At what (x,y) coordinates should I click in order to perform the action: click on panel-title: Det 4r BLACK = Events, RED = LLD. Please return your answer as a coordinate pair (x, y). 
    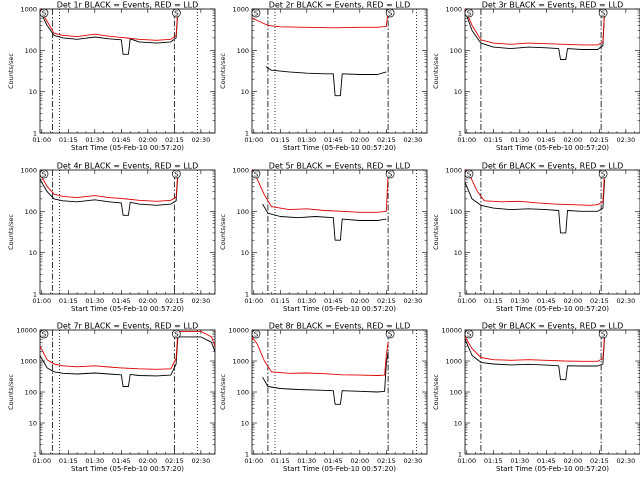
    Looking at the image, I should click on (128, 166).